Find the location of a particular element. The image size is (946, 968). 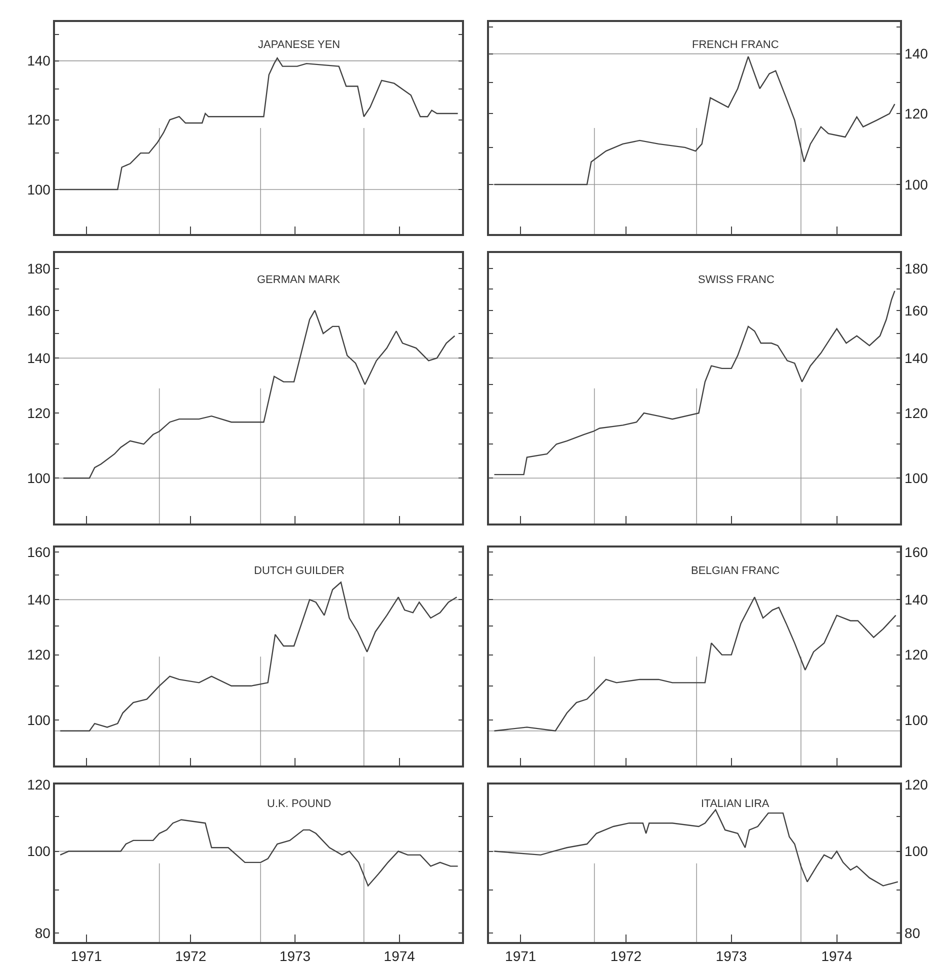

text: BELGIAN FRANC is located at coordinates (735, 571).